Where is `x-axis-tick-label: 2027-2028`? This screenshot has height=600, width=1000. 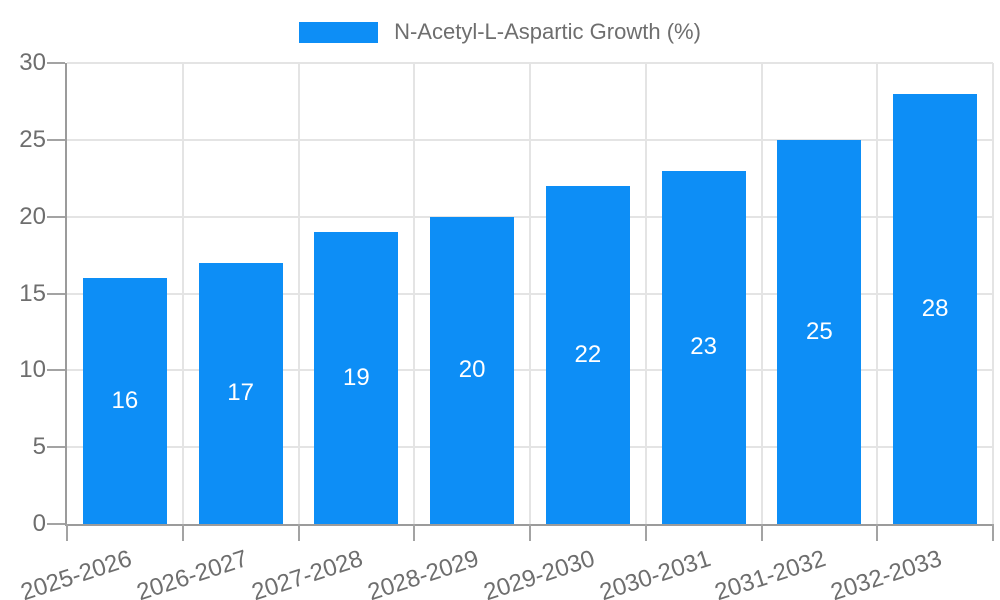
x-axis-tick-label: 2027-2028 is located at coordinates (307, 572).